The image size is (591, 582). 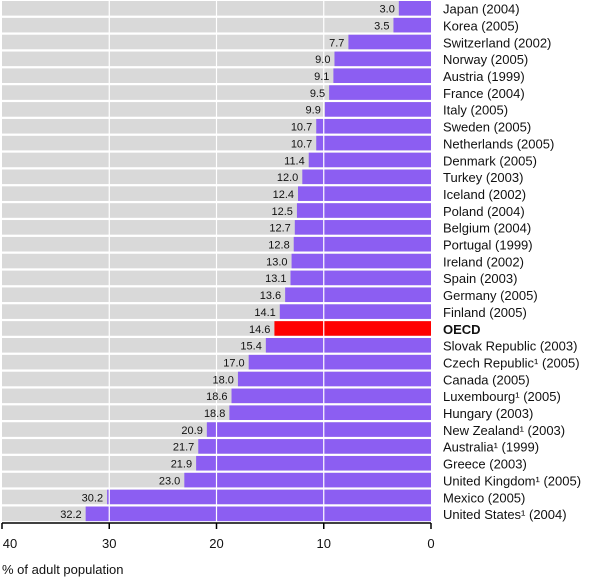 What do you see at coordinates (502, 396) in the screenshot?
I see `category-label: Luxembourg¹ (2005)` at bounding box center [502, 396].